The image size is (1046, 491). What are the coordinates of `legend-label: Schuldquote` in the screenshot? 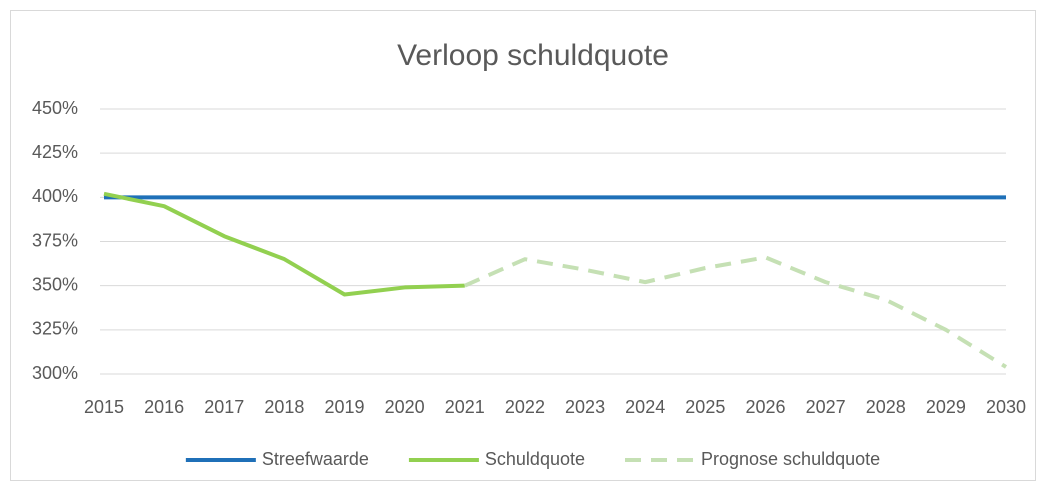 It's located at (535, 459).